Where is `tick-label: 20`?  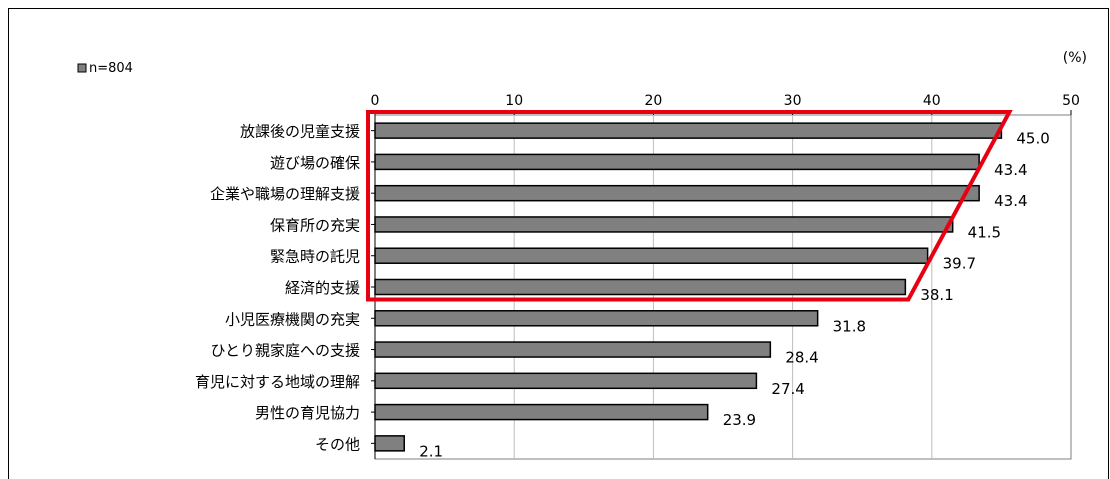 tick-label: 20 is located at coordinates (653, 101).